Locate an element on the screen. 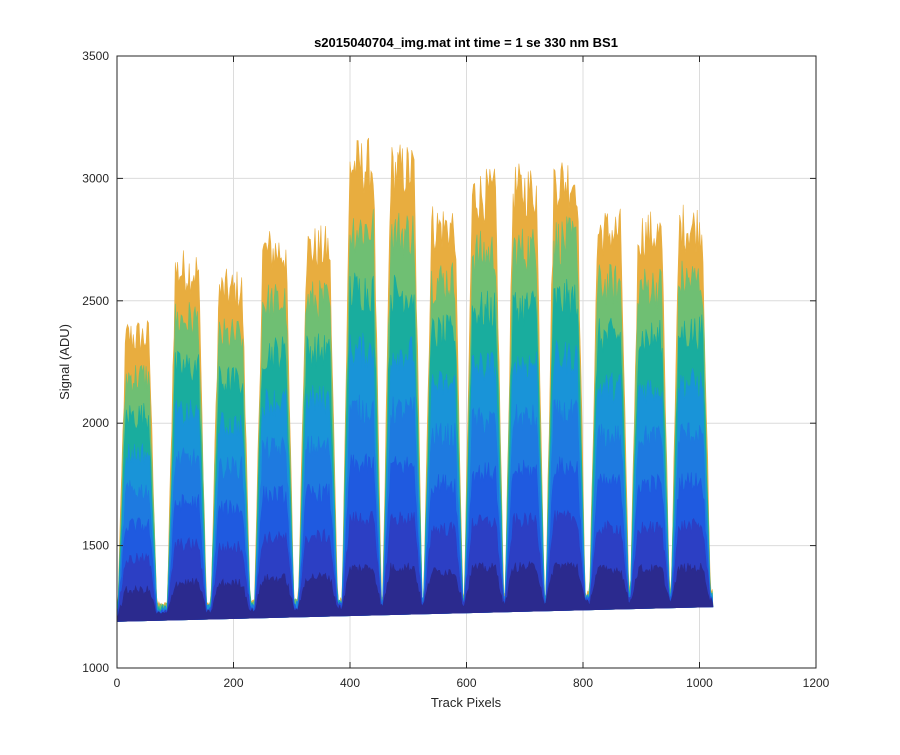 The image size is (900, 755). x-tick-label: 1200 is located at coordinates (816, 683).